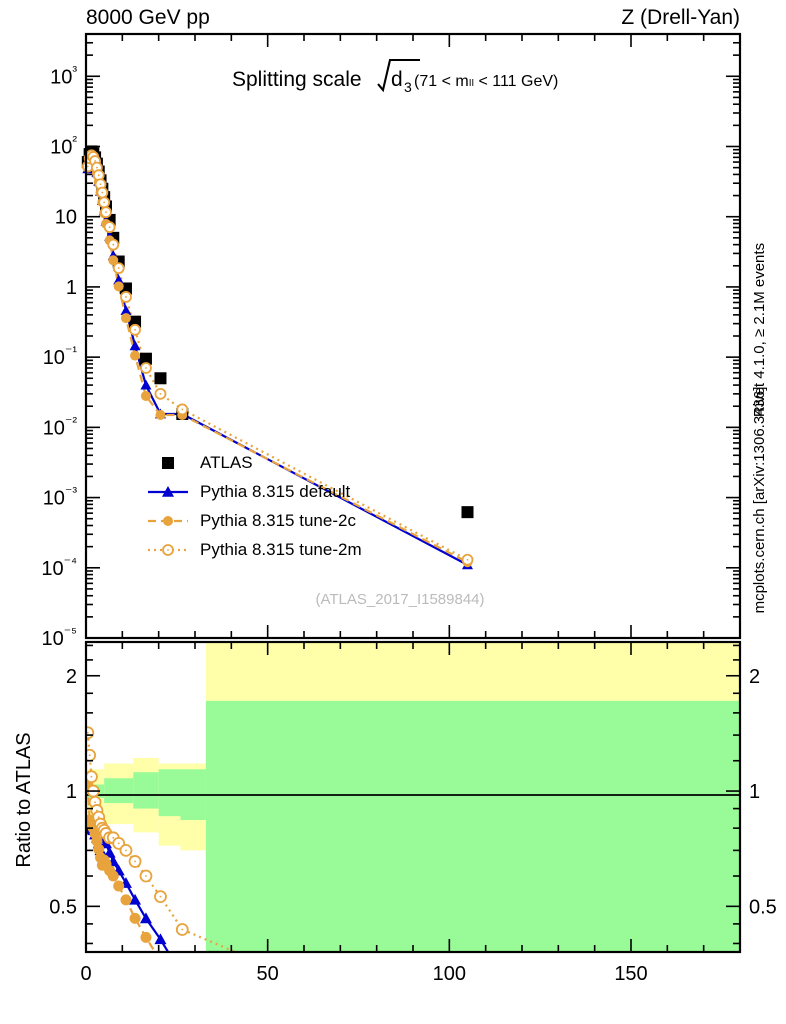 The width and height of the screenshot is (786, 1024). What do you see at coordinates (85, 974) in the screenshot?
I see `xtick-label: 0` at bounding box center [85, 974].